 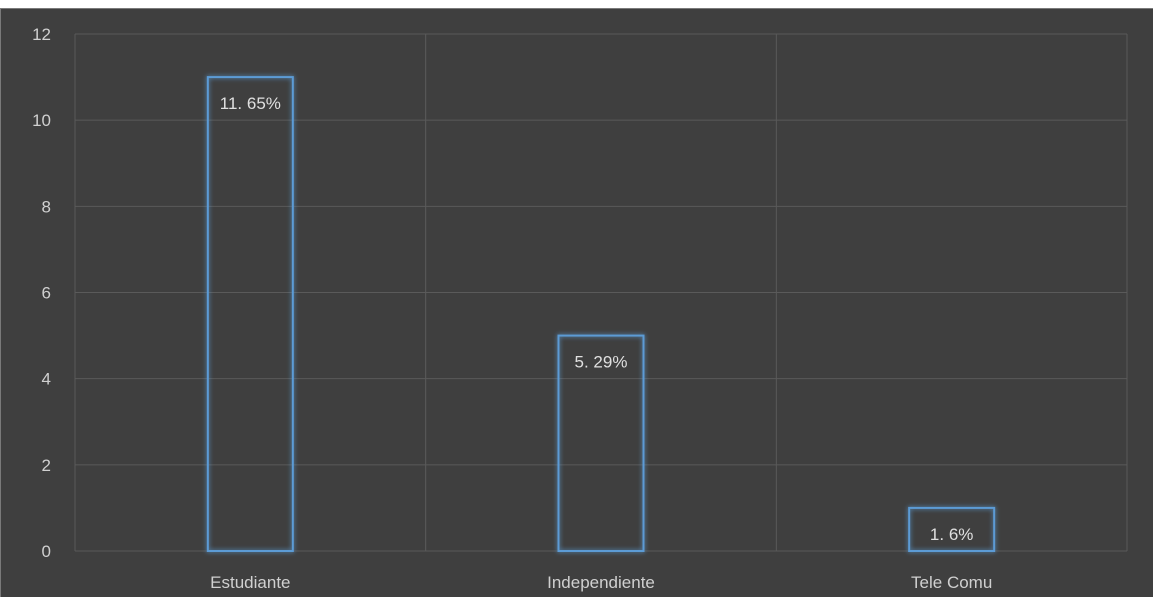 I want to click on y-tick-label: 8, so click(x=46, y=206).